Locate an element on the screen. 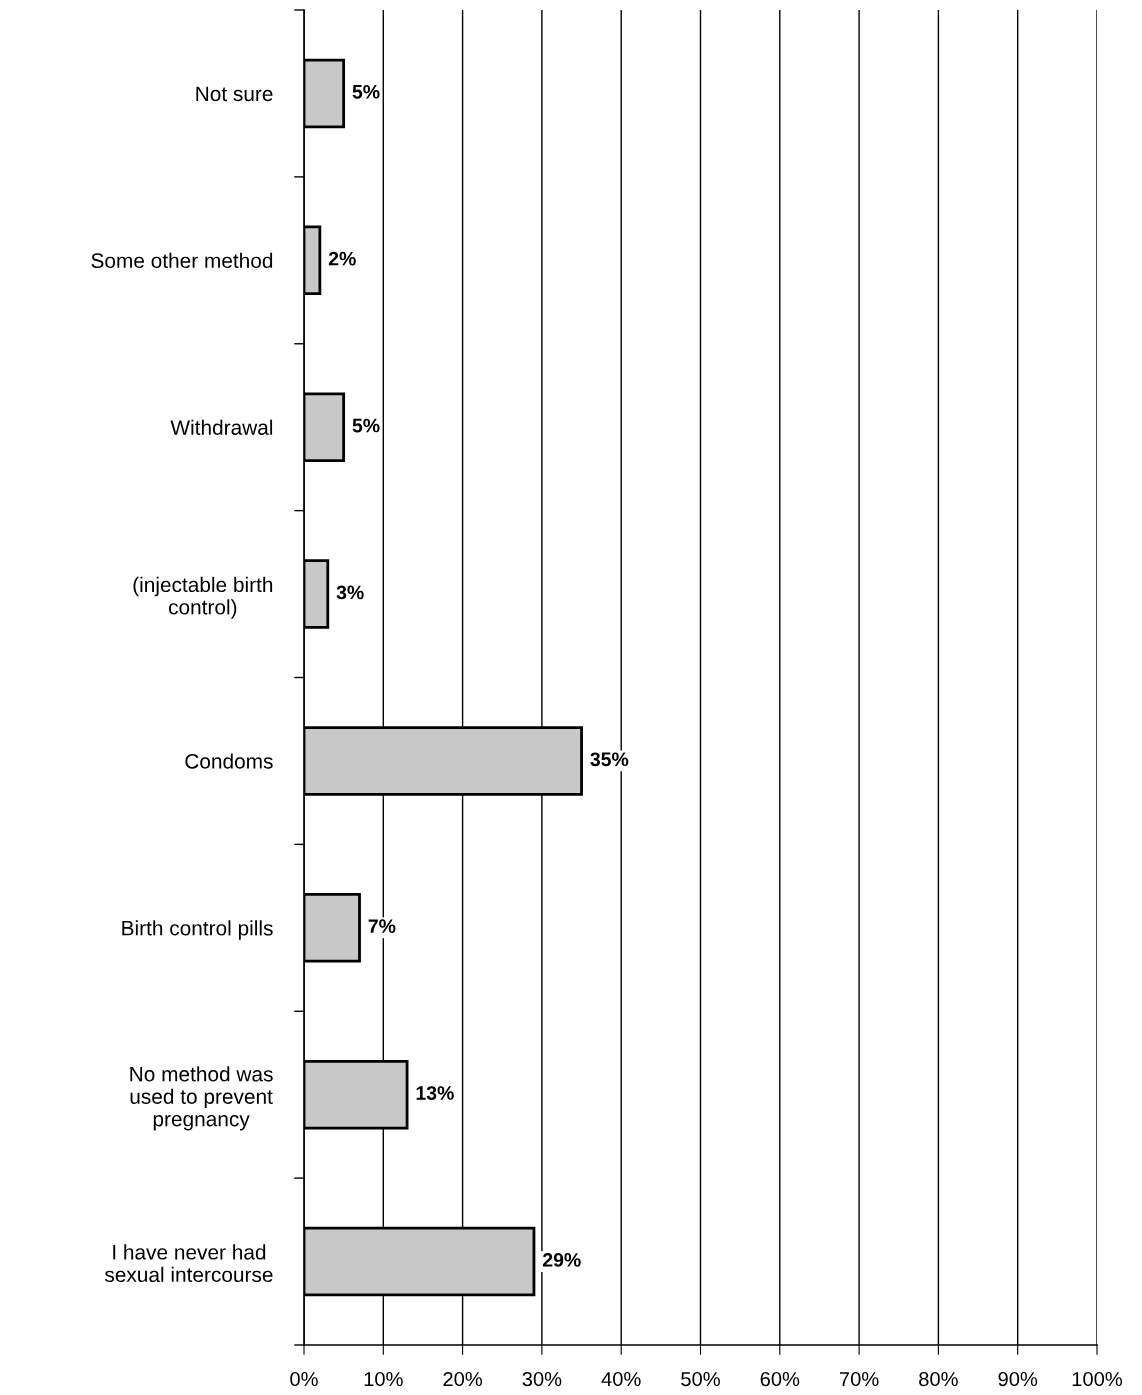  data-label: 2% is located at coordinates (342, 258).